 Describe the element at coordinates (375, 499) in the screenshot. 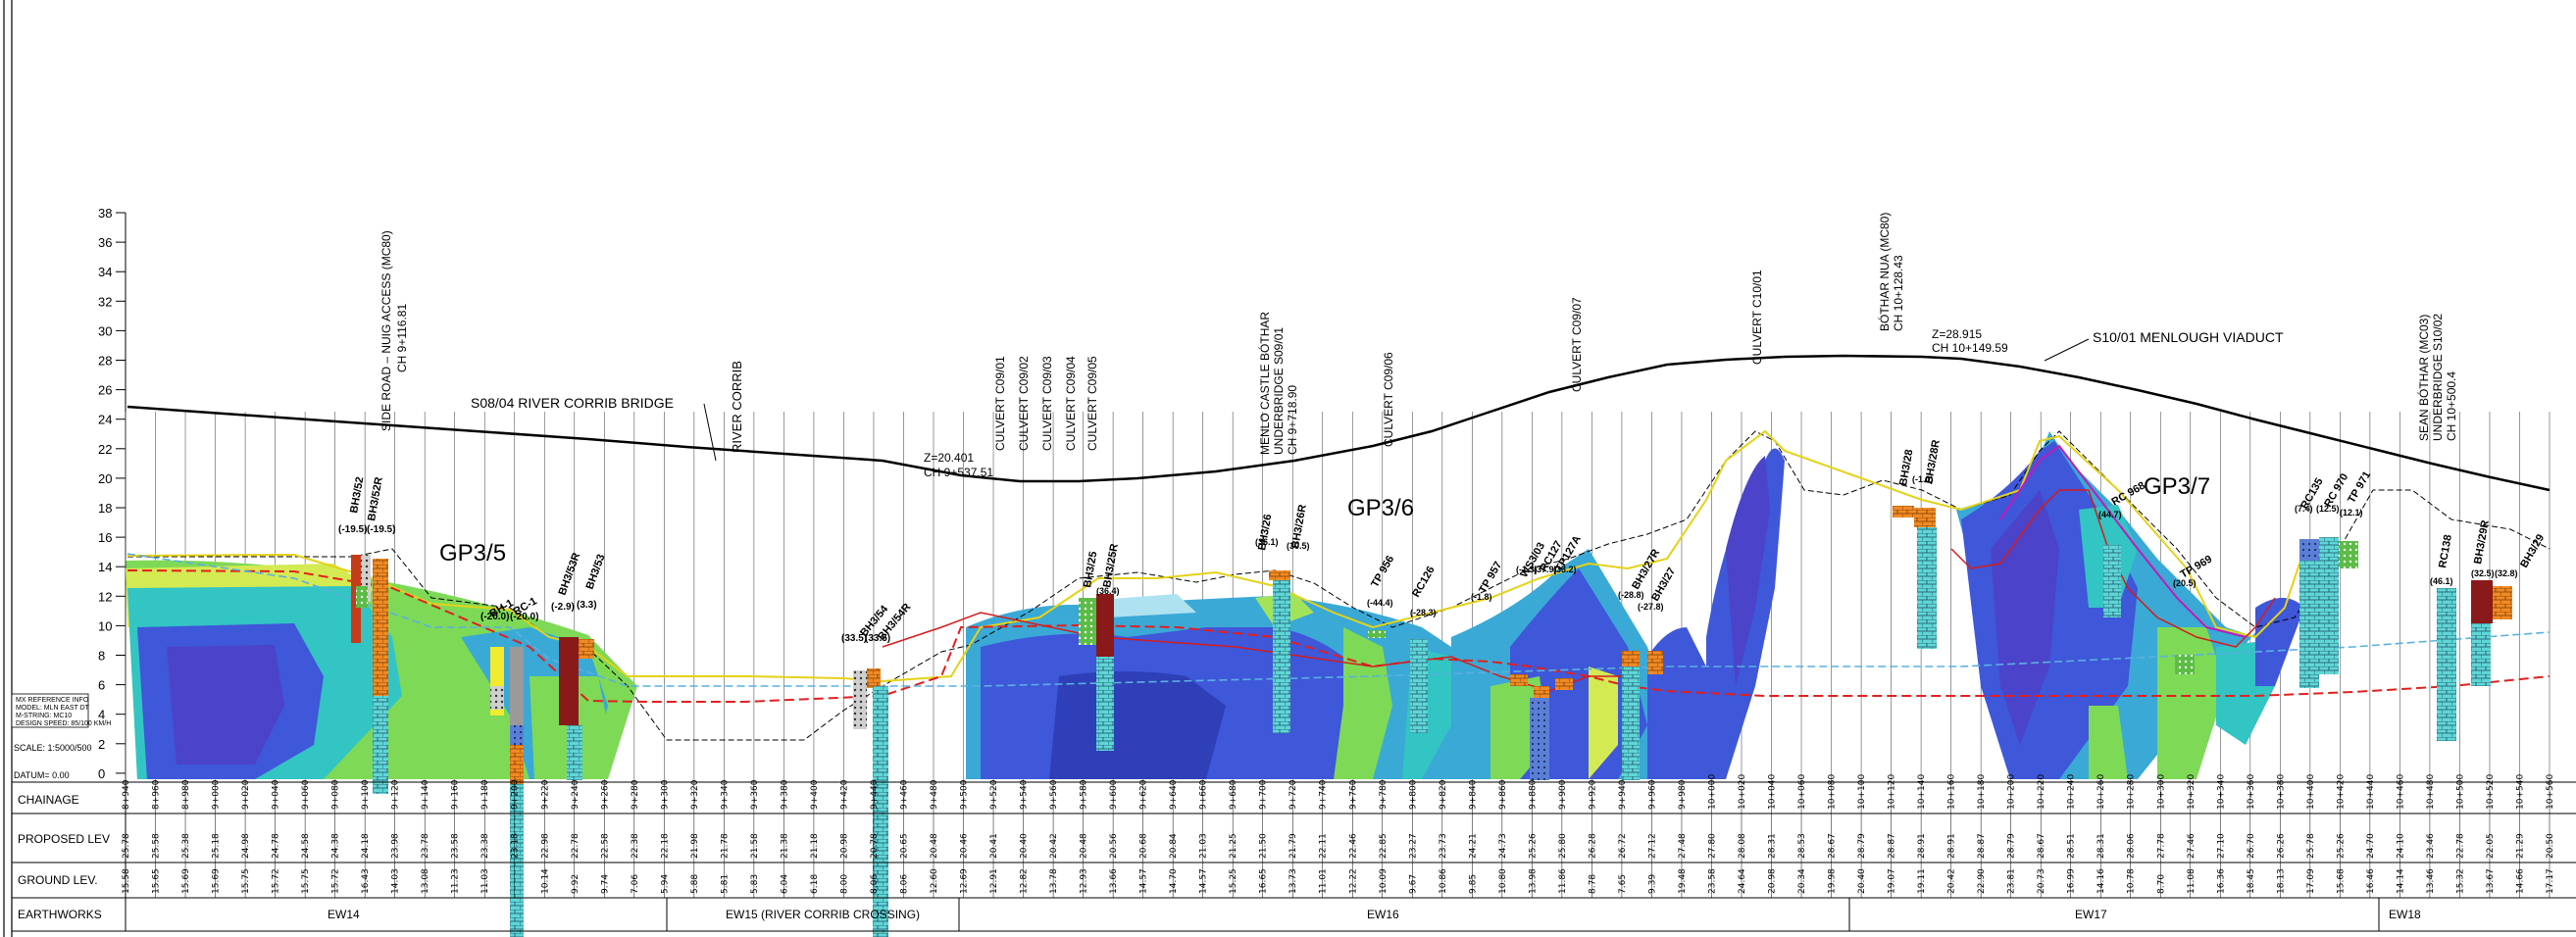

I see `bh-label: BH3/52R` at that location.